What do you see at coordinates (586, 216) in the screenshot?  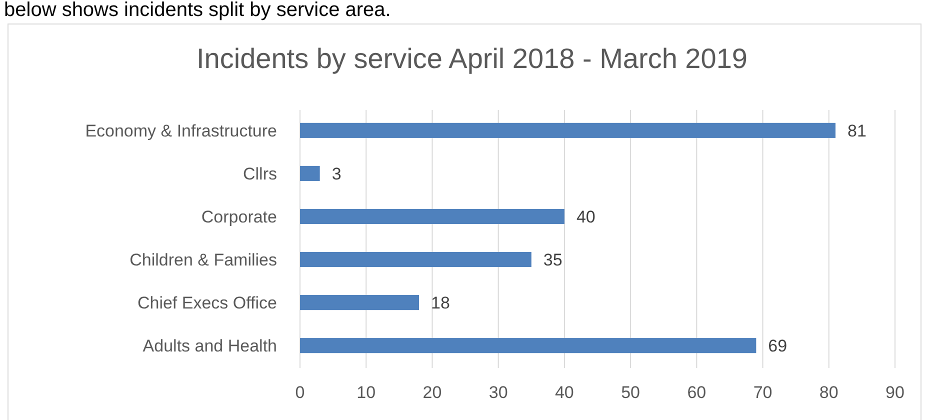 I see `data-label: 40` at bounding box center [586, 216].